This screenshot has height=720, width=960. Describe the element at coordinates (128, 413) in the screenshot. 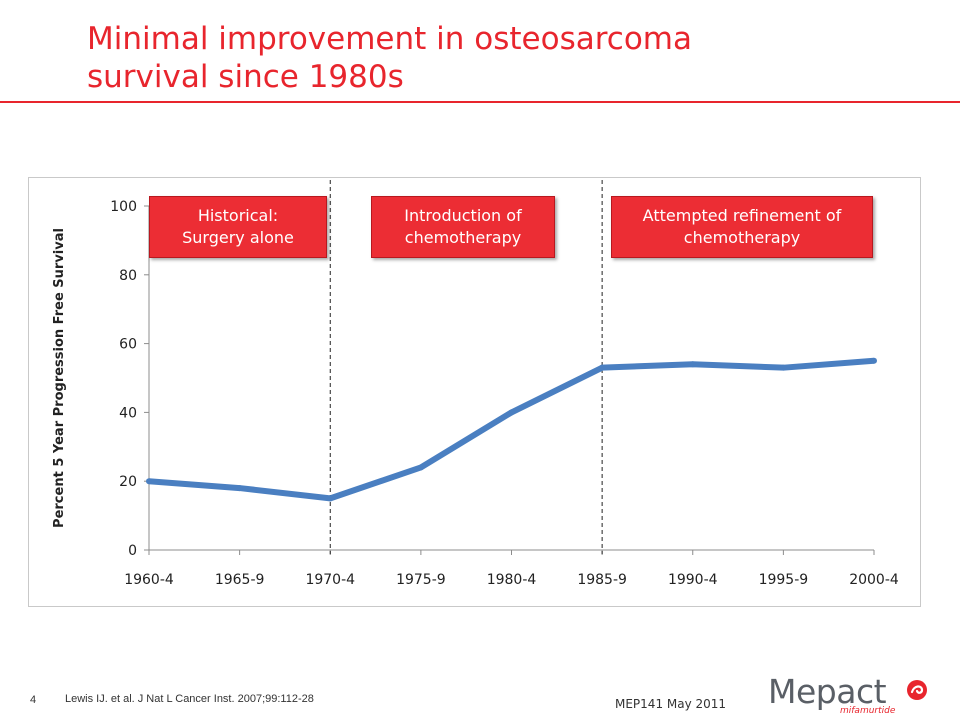

I see `y-tick-label: 40` at that location.